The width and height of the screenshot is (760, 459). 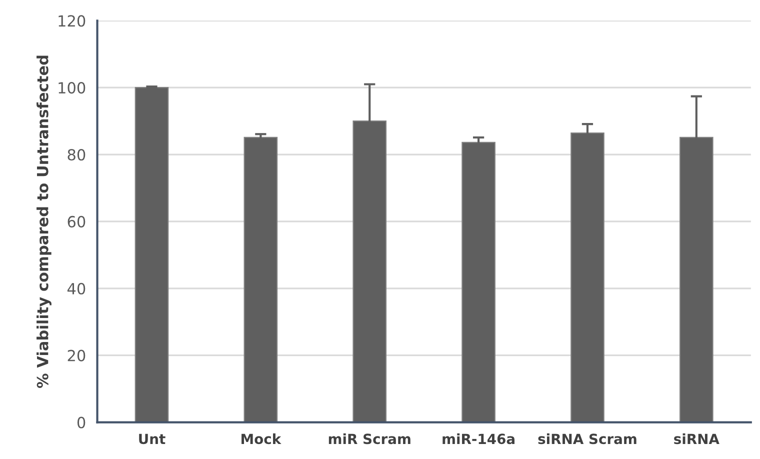 What do you see at coordinates (369, 438) in the screenshot?
I see `x-tick-label: miR Scram` at bounding box center [369, 438].